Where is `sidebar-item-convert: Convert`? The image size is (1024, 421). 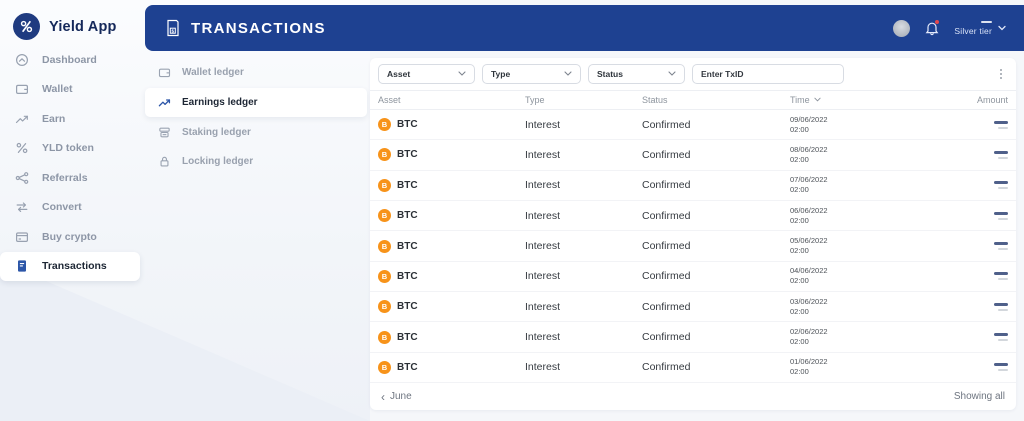 sidebar-item-convert: Convert is located at coordinates (70, 208).